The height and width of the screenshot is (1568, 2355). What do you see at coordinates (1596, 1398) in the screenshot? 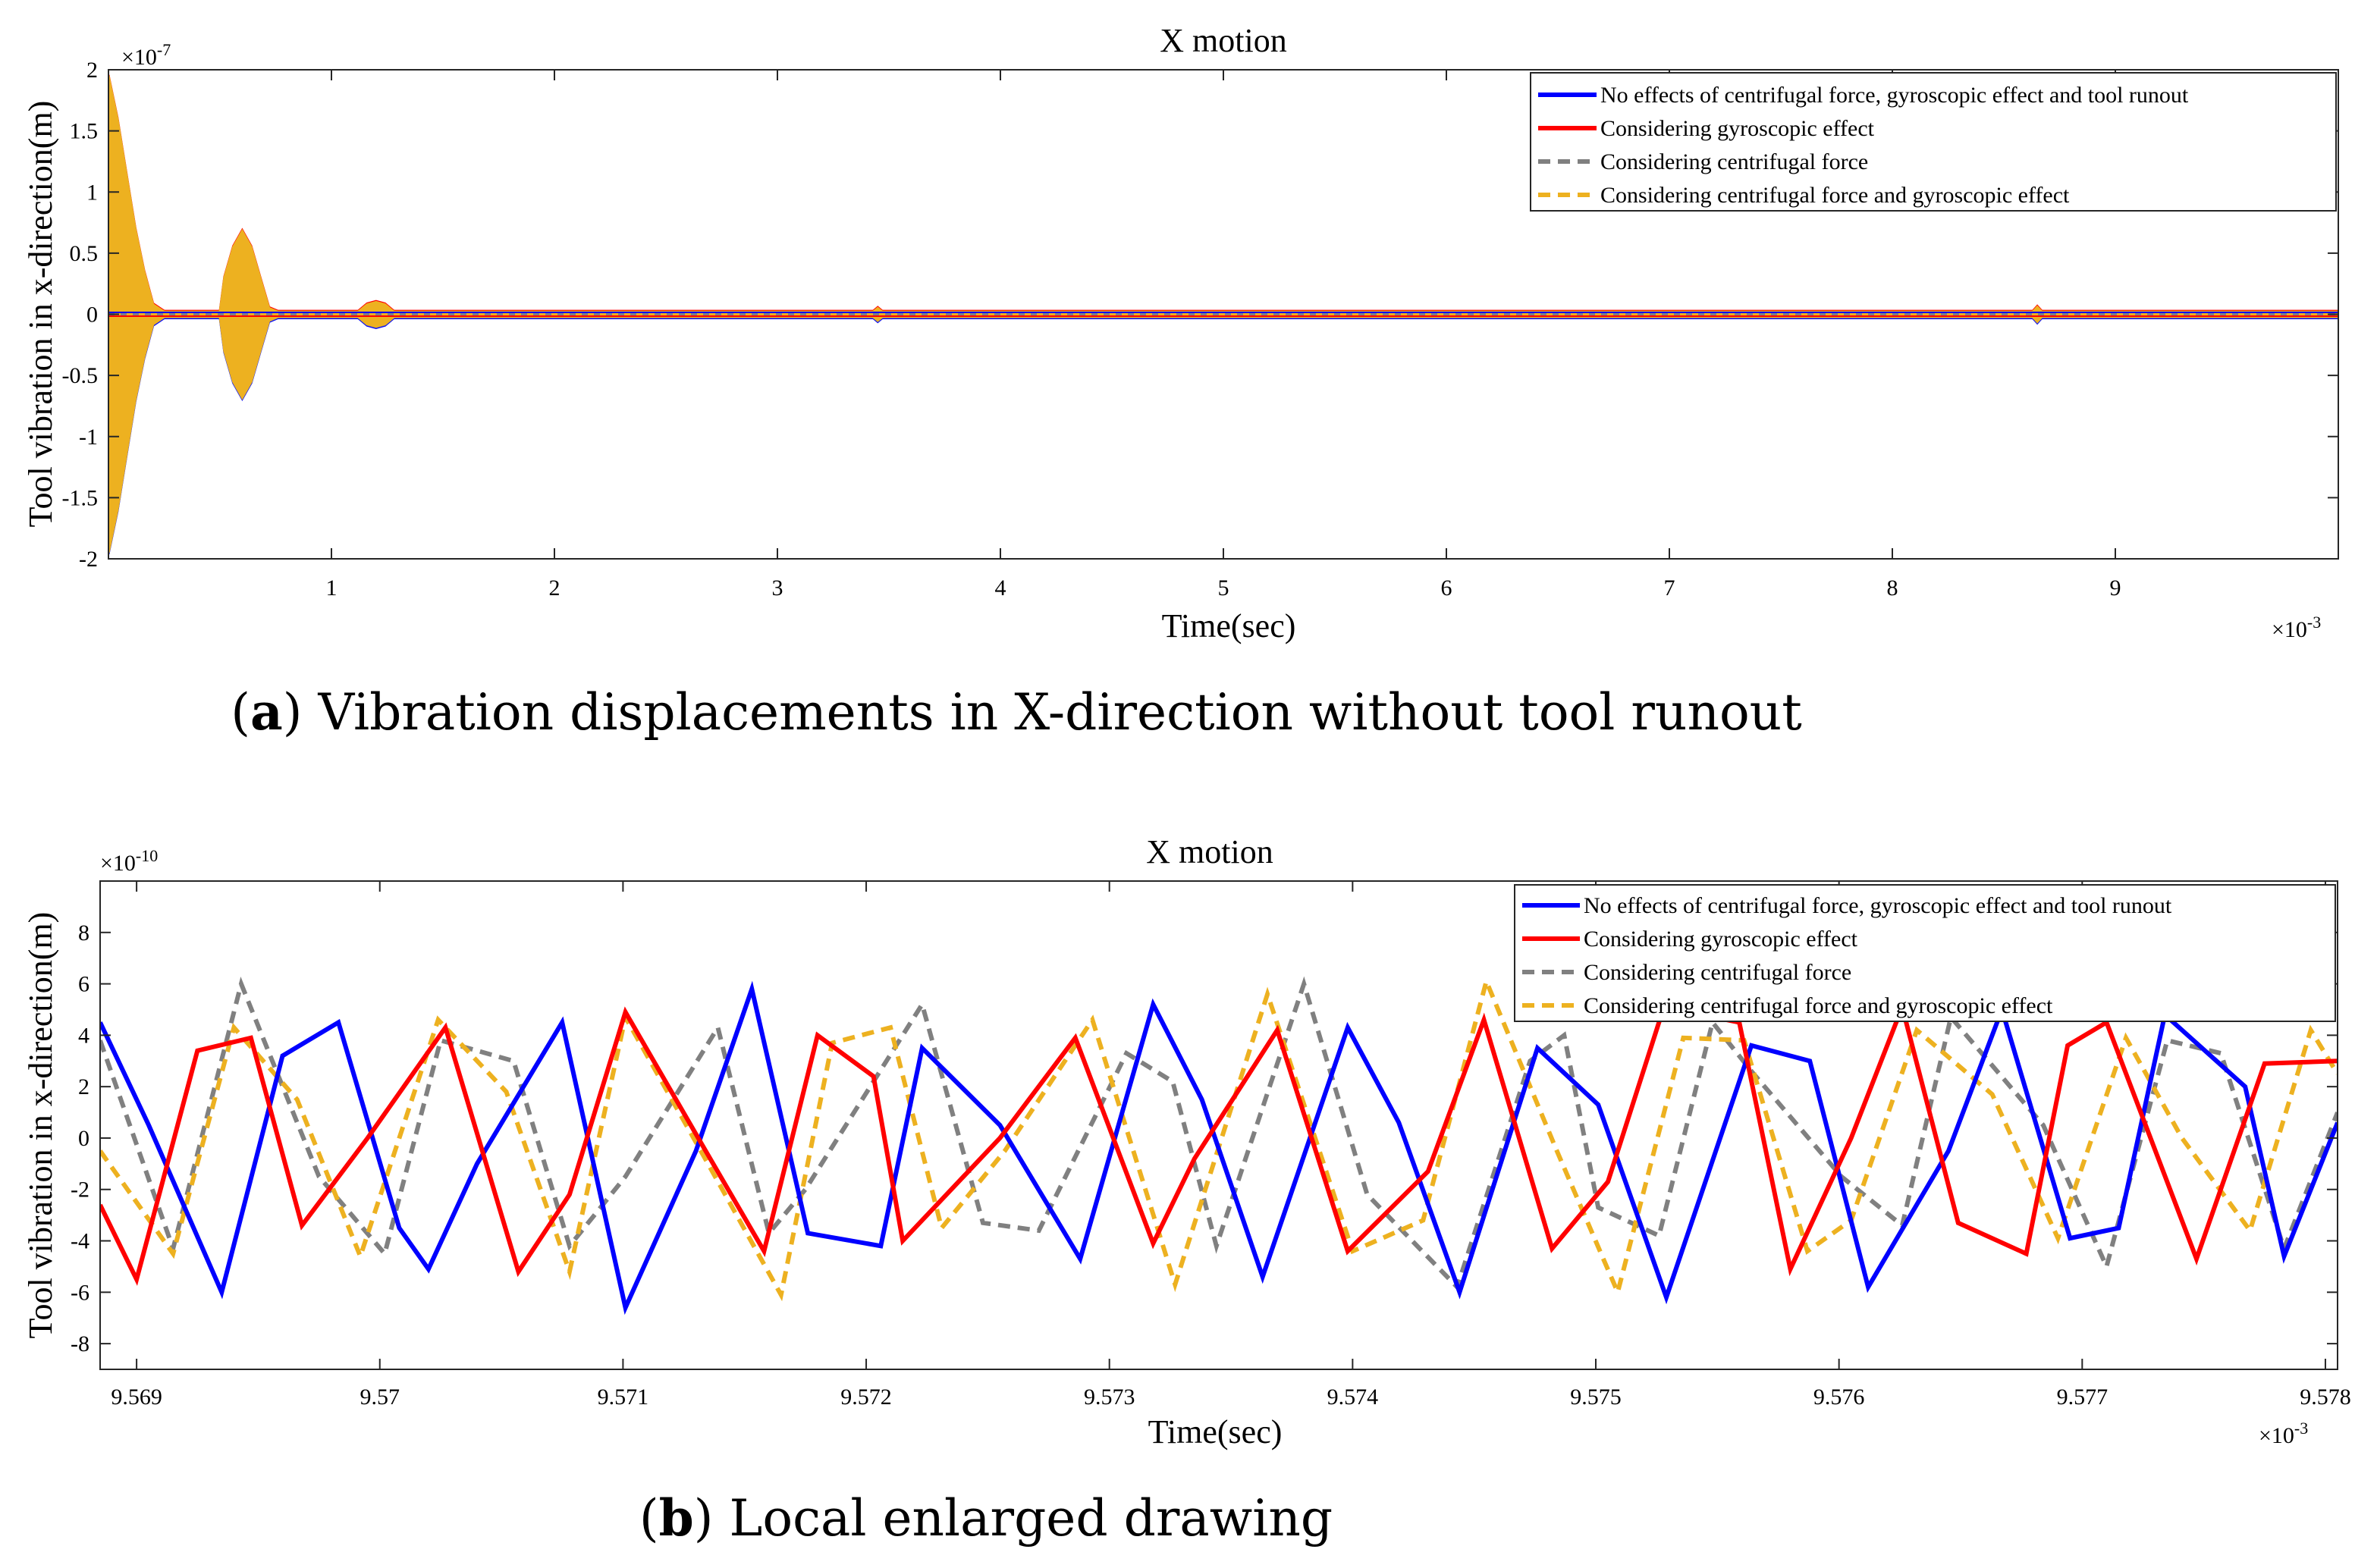
I see `chart-b-x-tick-label: 9.575` at bounding box center [1596, 1398].